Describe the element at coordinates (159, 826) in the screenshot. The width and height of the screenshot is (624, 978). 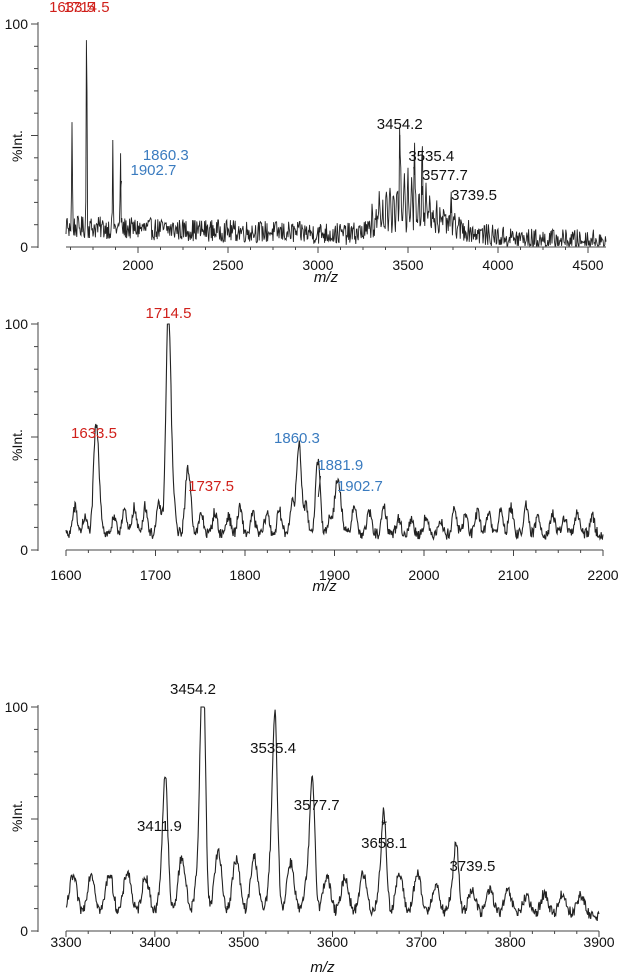
I see `peak-label: 3411.9` at that location.